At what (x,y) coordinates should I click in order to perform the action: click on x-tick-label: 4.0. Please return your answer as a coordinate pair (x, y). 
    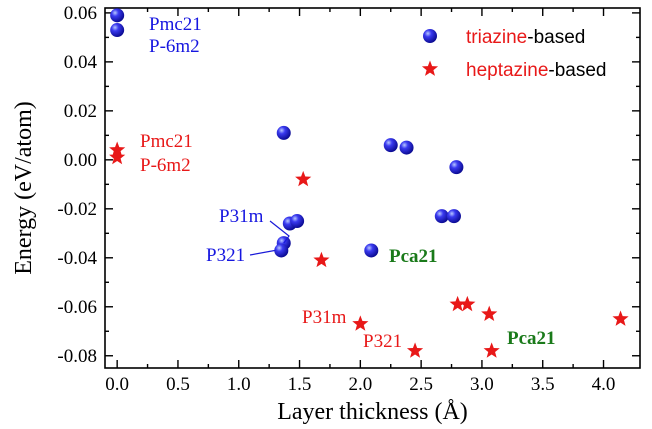
    Looking at the image, I should click on (604, 384).